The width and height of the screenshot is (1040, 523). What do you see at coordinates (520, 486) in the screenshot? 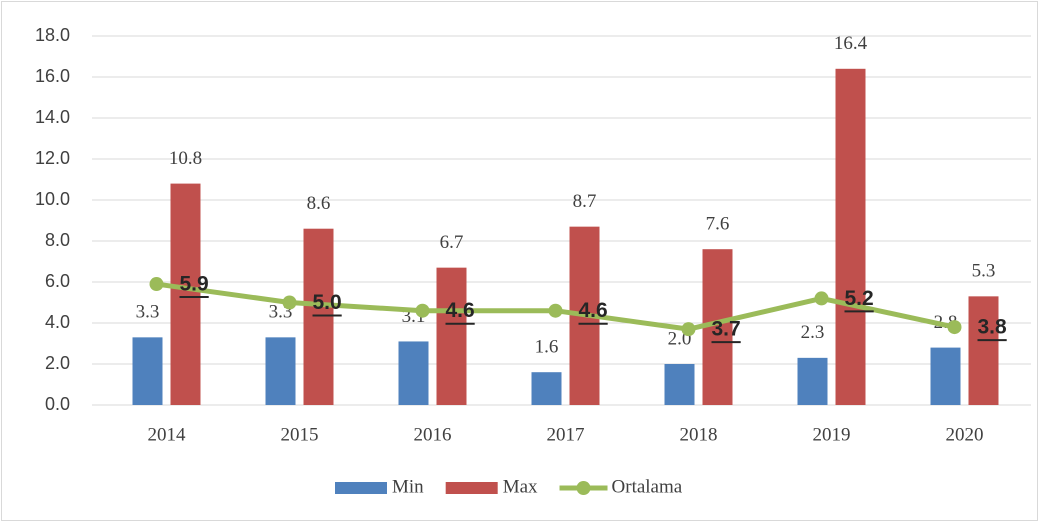
I see `legend-label: Max` at bounding box center [520, 486].